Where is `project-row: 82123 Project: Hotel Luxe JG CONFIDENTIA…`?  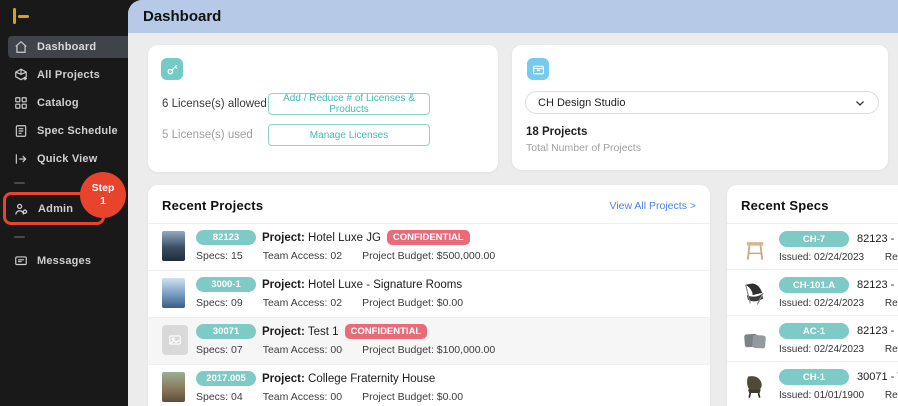 project-row: 82123 Project: Hotel Luxe JG CONFIDENTIA… is located at coordinates (429, 246).